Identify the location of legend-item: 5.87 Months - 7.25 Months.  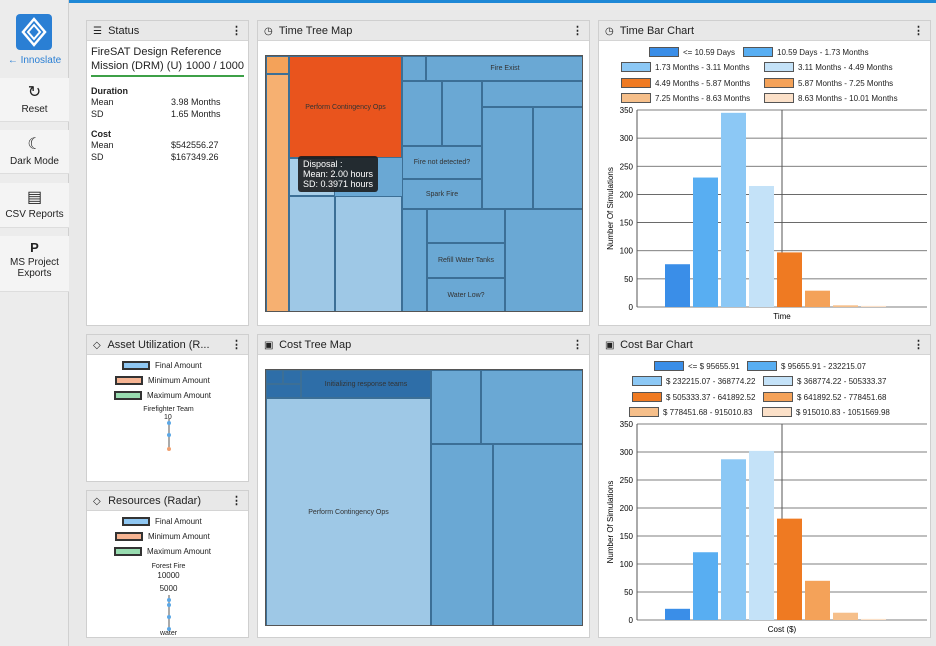
(828, 83).